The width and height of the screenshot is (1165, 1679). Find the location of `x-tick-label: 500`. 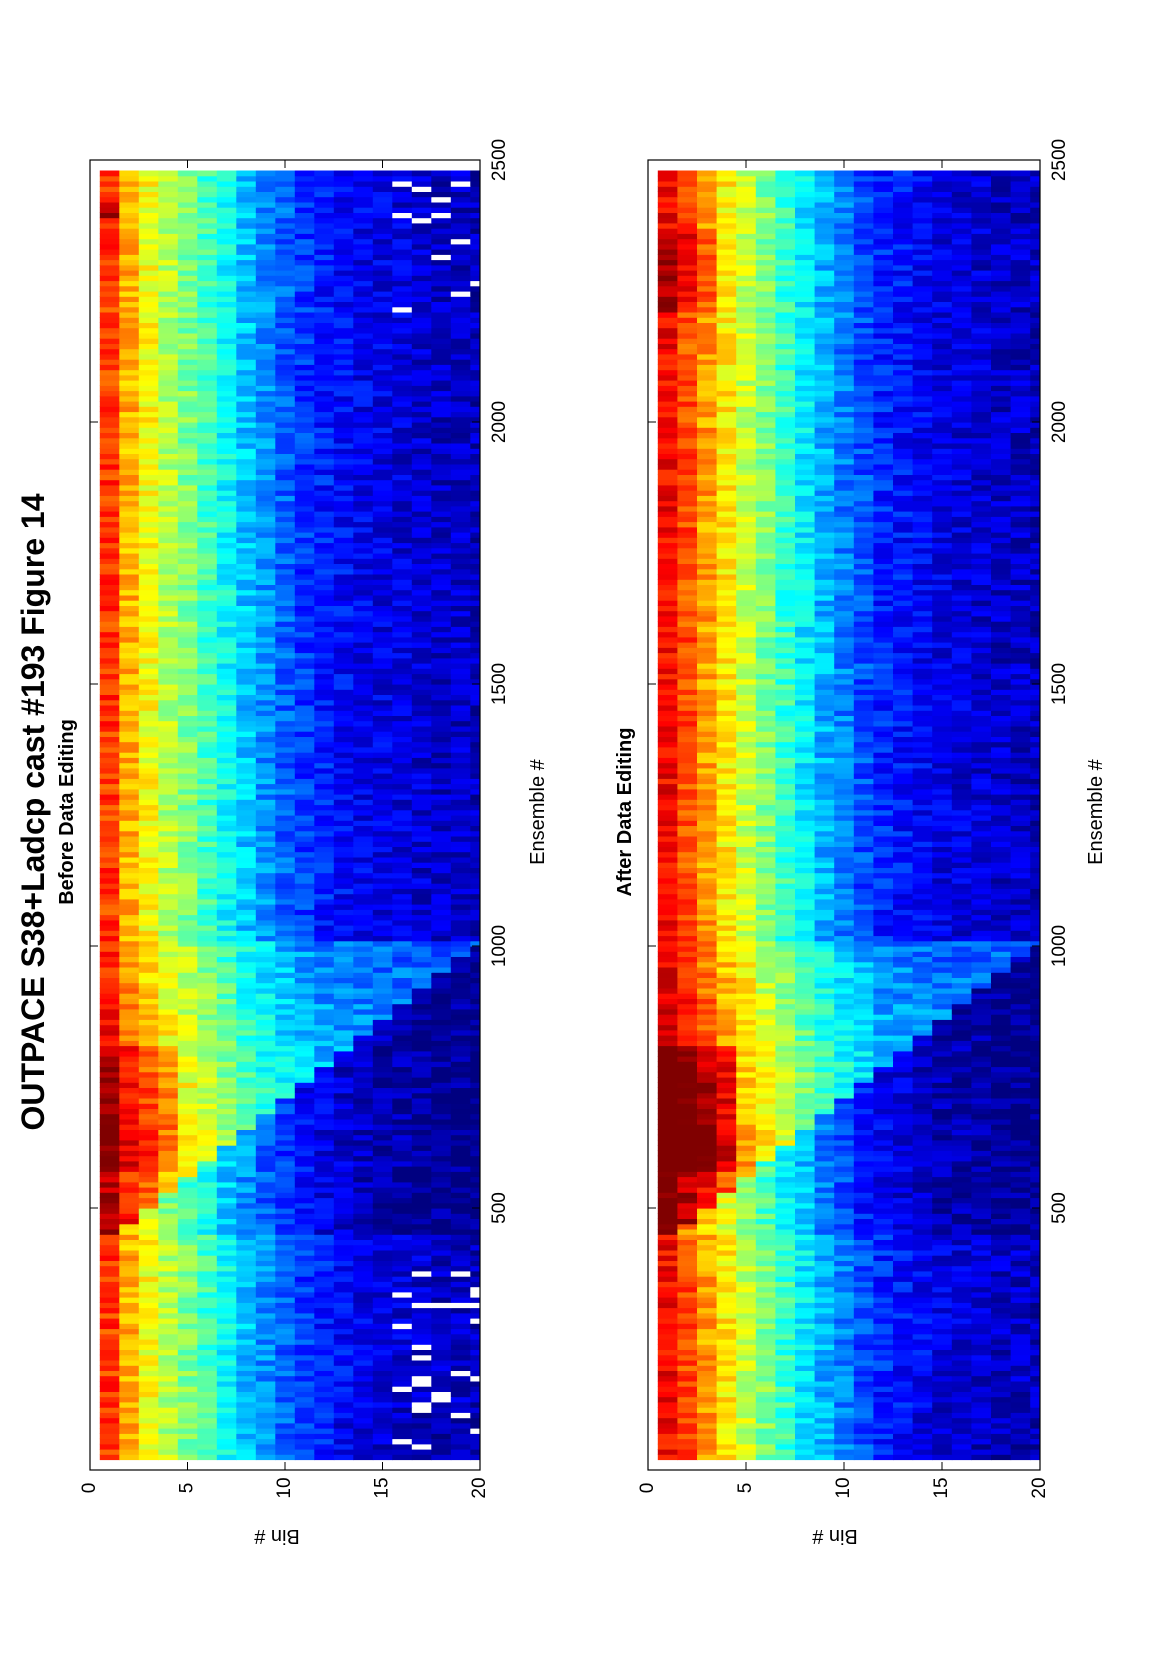

x-tick-label: 500 is located at coordinates (499, 1208).